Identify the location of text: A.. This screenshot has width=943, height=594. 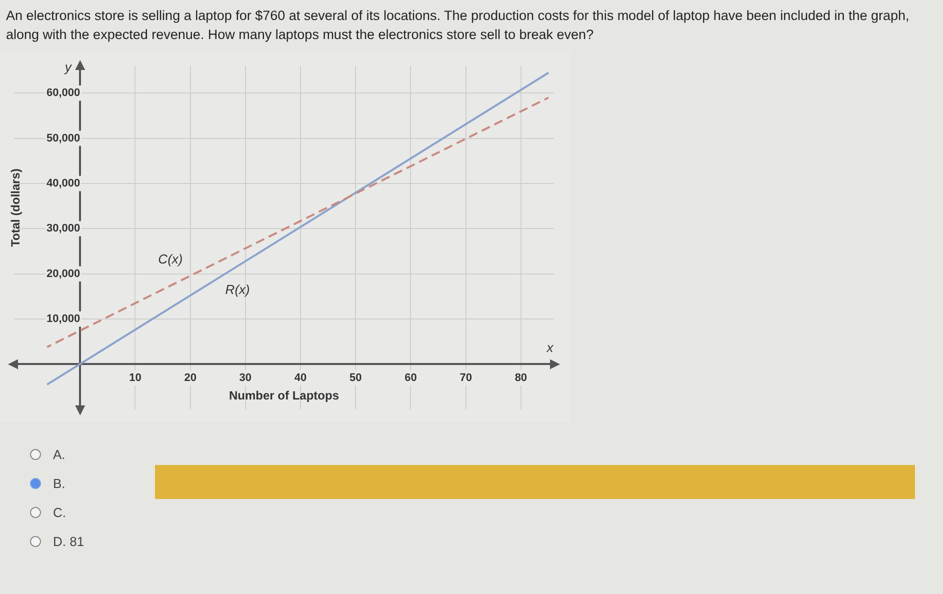
(59, 454).